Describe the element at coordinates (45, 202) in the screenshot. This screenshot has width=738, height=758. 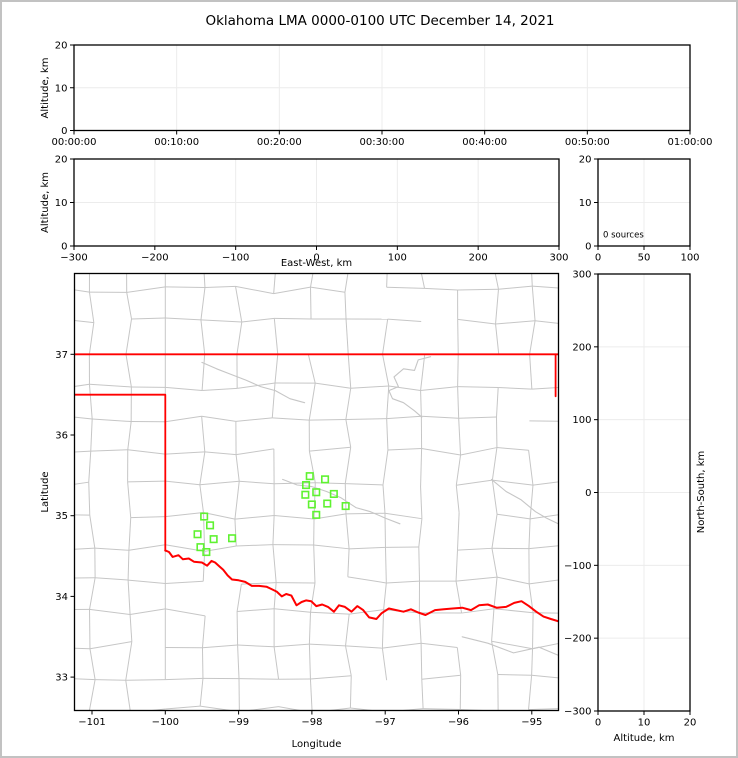
I see `ew-height-ylabel: Altitude, km` at that location.